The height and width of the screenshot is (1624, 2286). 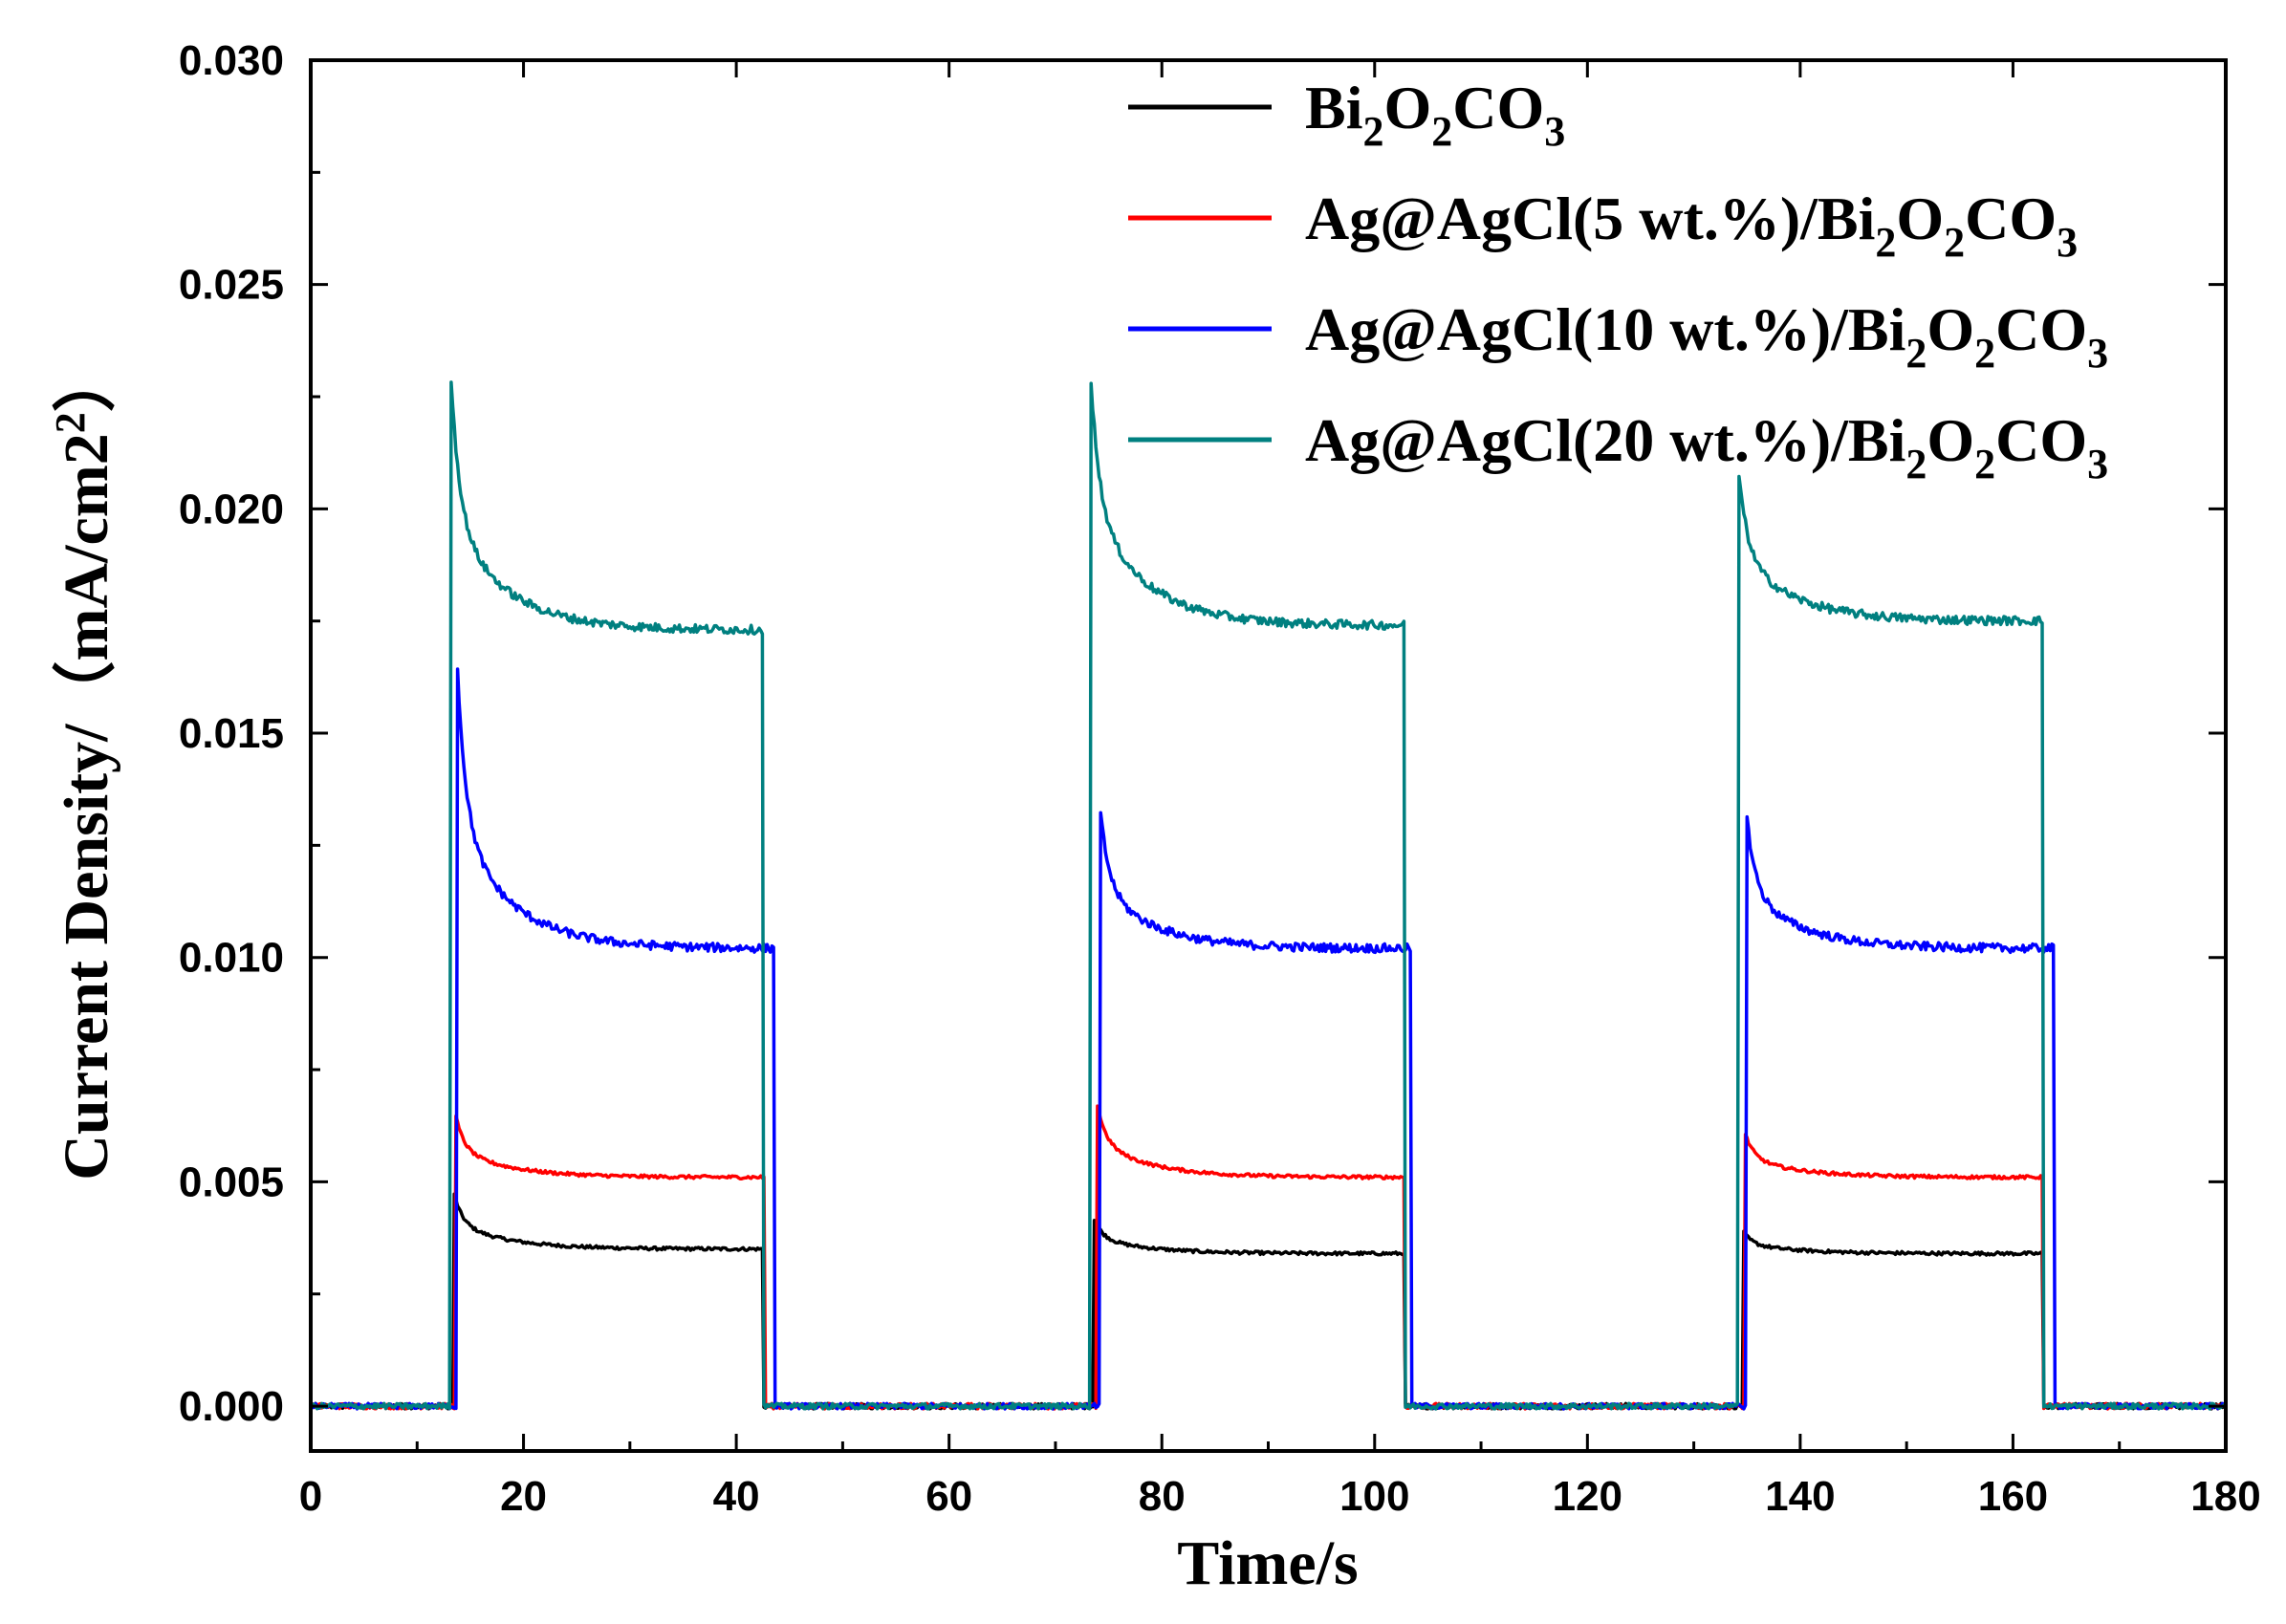 What do you see at coordinates (1691, 225) in the screenshot?
I see `legend-label: Ag@AgCl(5 wt.%)/Bi2O2CO3` at bounding box center [1691, 225].